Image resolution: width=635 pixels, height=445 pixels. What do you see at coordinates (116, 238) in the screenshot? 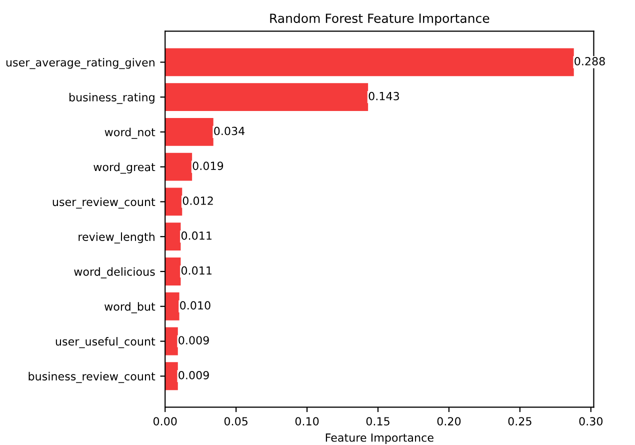
I see `y-tick-label: review_length` at bounding box center [116, 238].